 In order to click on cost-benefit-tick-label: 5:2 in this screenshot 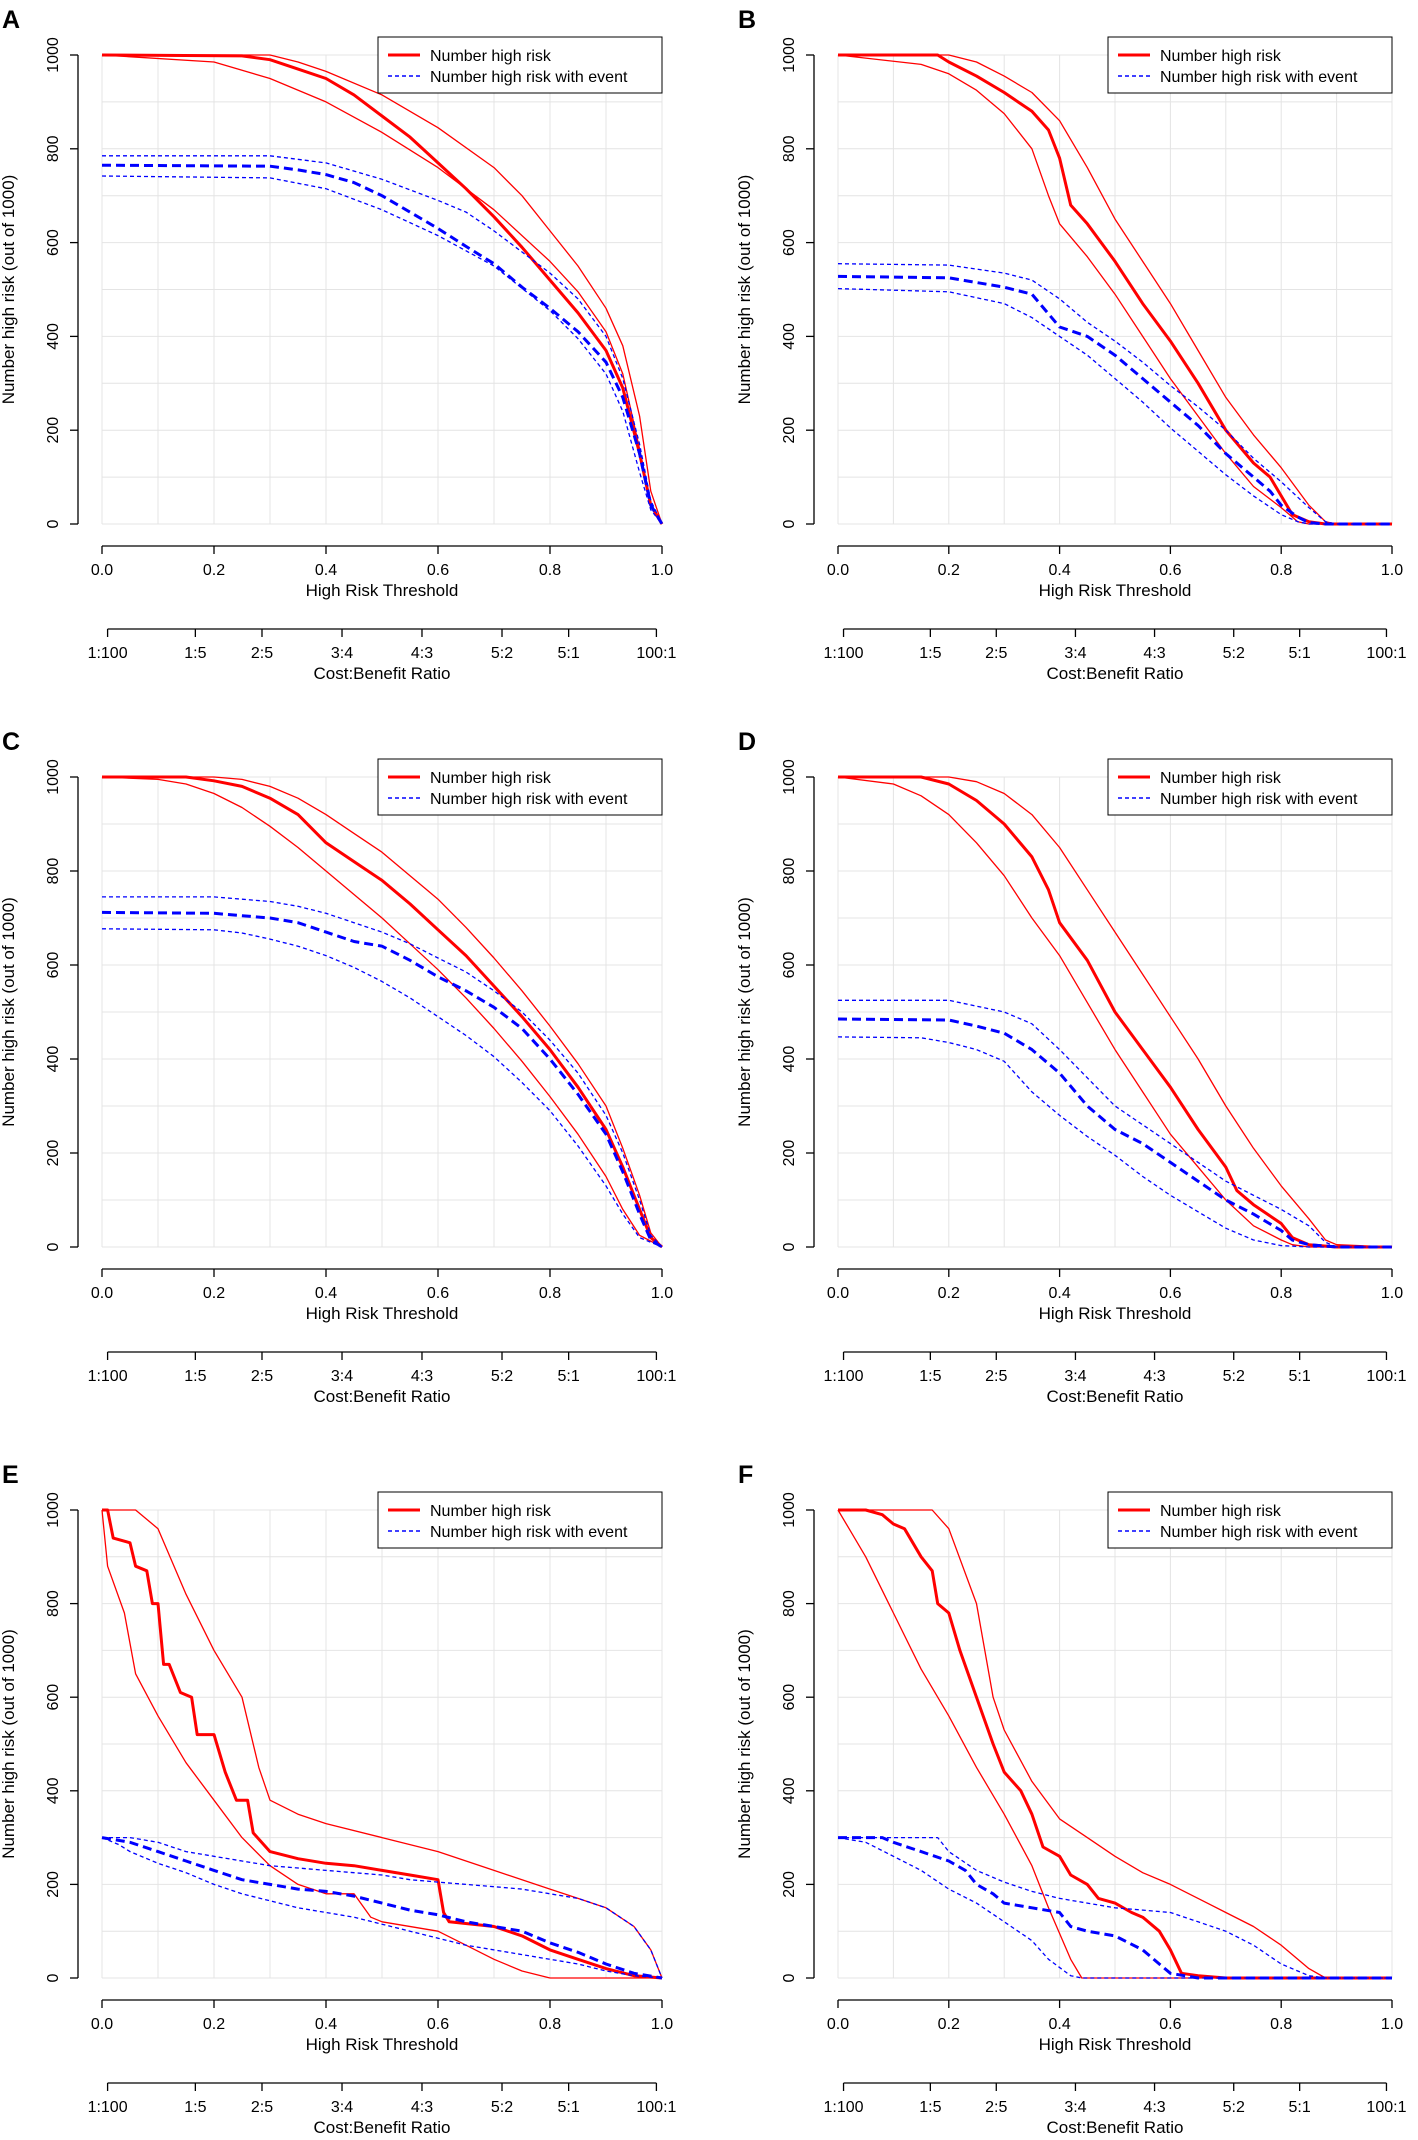, I will do `click(1234, 1376)`.